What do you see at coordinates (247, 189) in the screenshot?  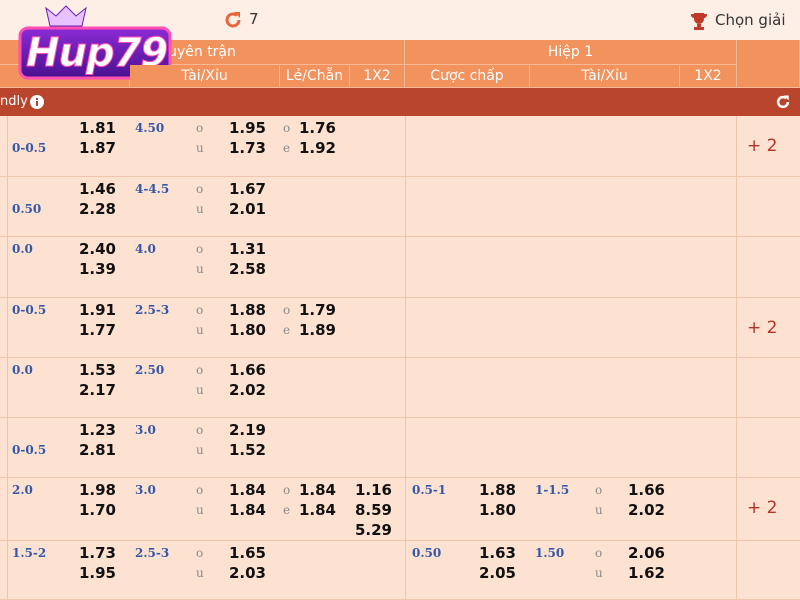 I see `total-odds: 1.67` at bounding box center [247, 189].